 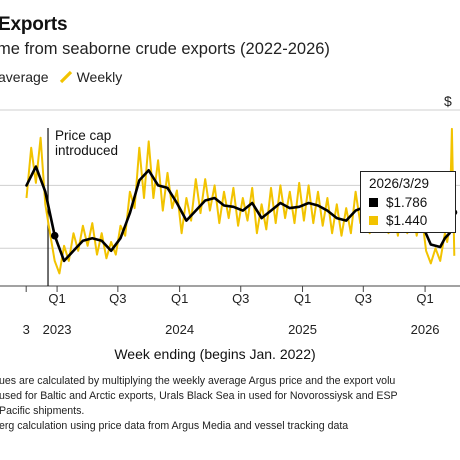 I want to click on chart-legend: average Weekly, so click(x=61, y=77).